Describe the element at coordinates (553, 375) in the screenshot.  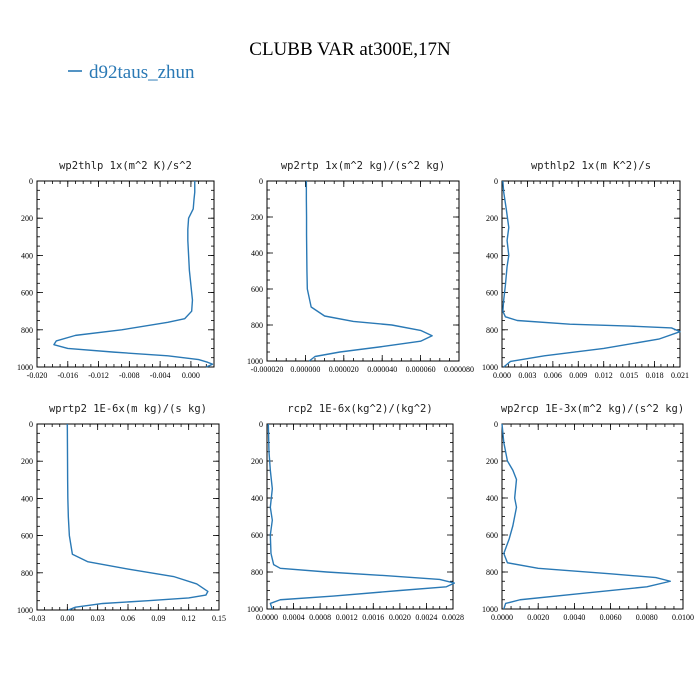
I see `x-tick-label: 0.006` at that location.